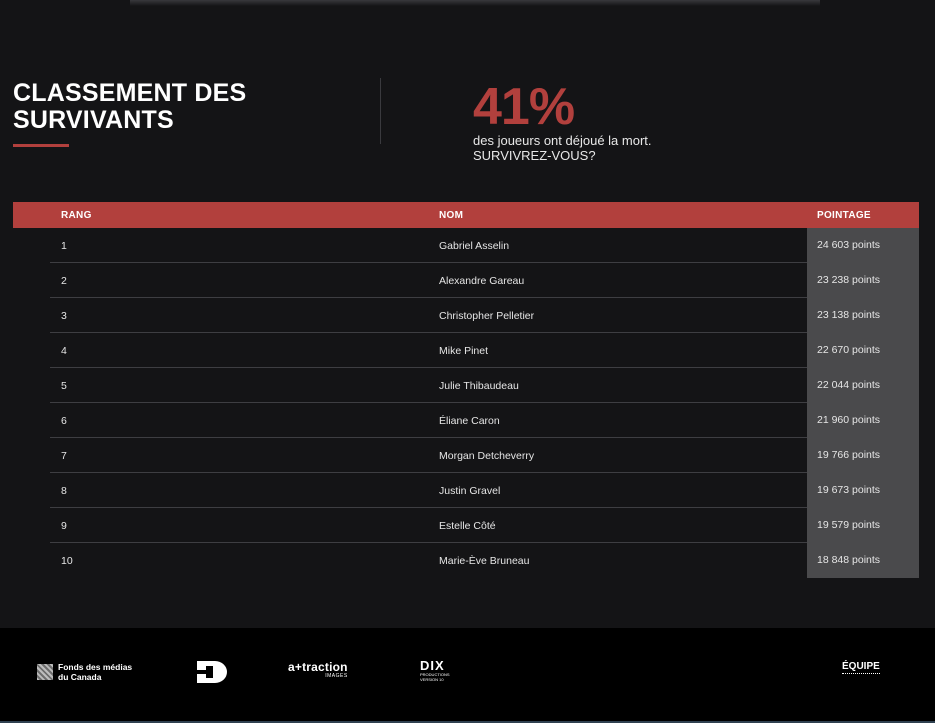 The height and width of the screenshot is (723, 935). I want to click on rank-cell: 5, so click(64, 386).